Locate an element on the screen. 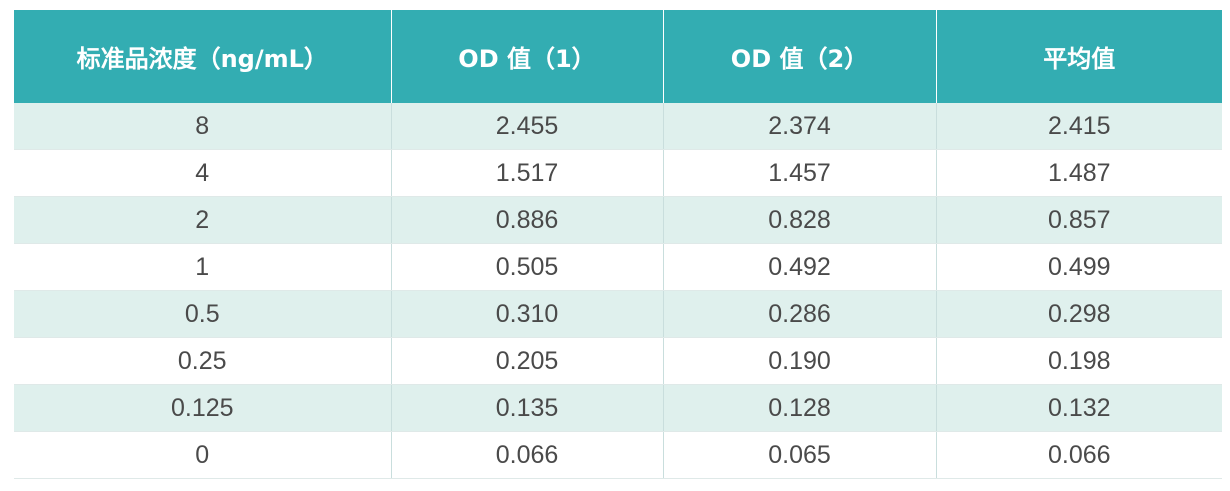 This screenshot has height=491, width=1230. header-od-1: OD 值（1） is located at coordinates (527, 56).